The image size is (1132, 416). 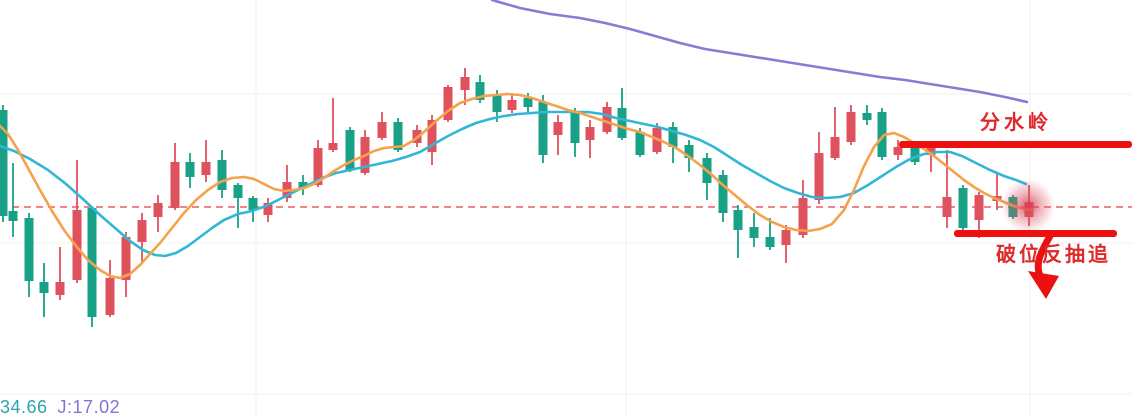 I want to click on breakdown-label: 破位反抽追, so click(x=1053, y=254).